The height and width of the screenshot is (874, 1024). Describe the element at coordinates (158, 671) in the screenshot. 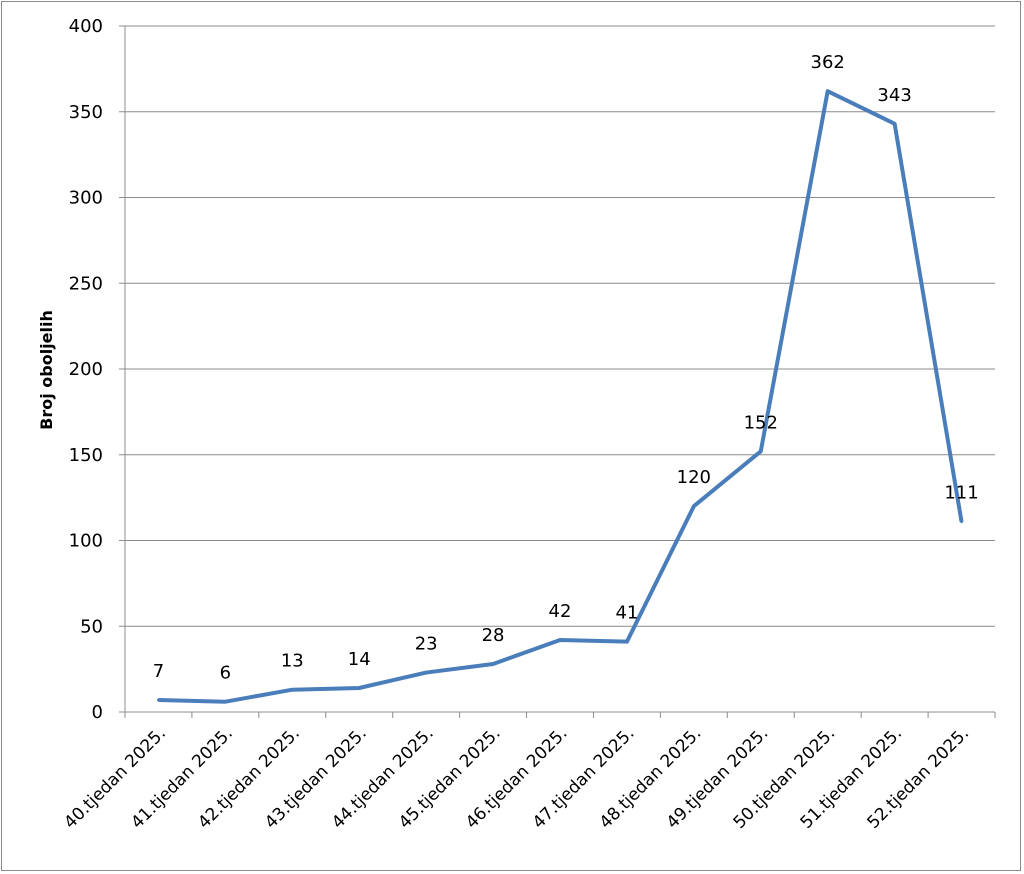

I see `data-label: 7` at that location.